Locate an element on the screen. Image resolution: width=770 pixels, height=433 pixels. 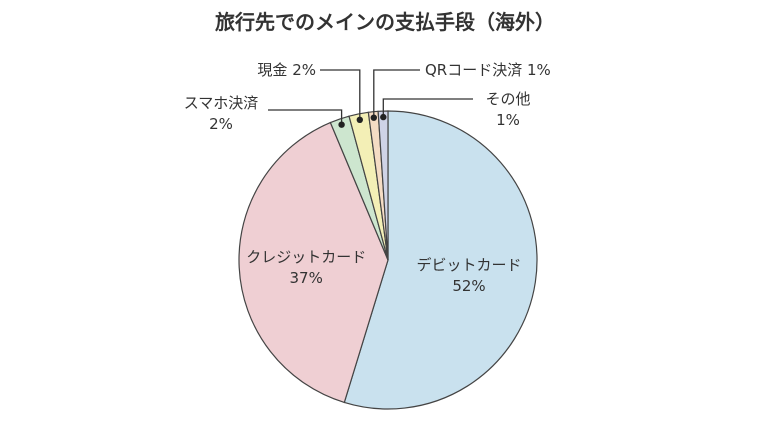
slice-4-leader is located at coordinates (396, 93).